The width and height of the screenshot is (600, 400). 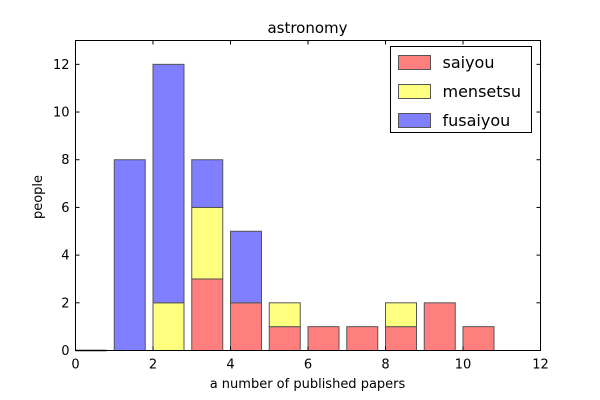 I want to click on x-tick-label-6: 6, so click(x=308, y=365).